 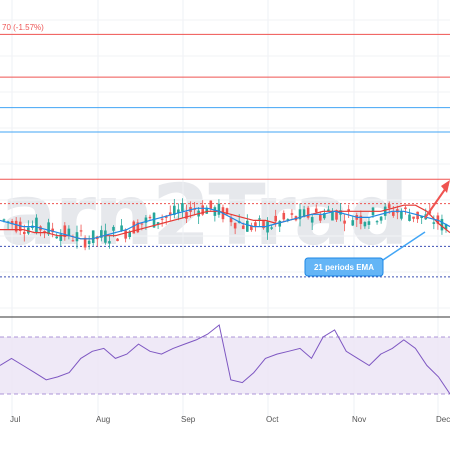 I want to click on x-label-jul: Jul, so click(x=15, y=419).